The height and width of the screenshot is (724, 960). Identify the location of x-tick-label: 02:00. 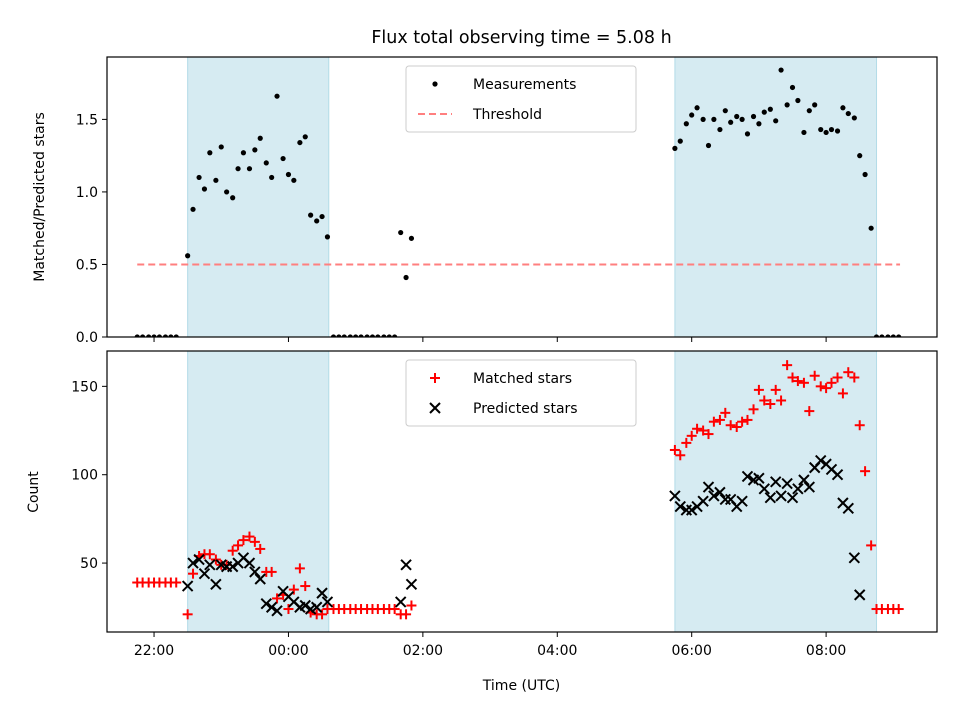
(423, 651).